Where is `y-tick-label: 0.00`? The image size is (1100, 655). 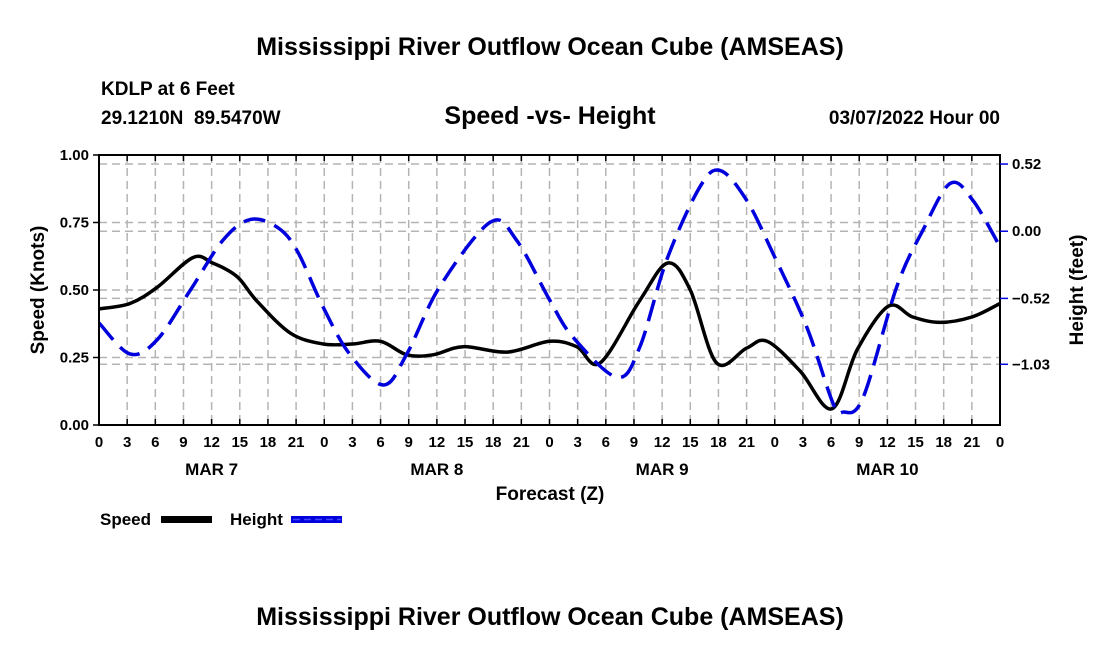
y-tick-label: 0.00 is located at coordinates (74, 425).